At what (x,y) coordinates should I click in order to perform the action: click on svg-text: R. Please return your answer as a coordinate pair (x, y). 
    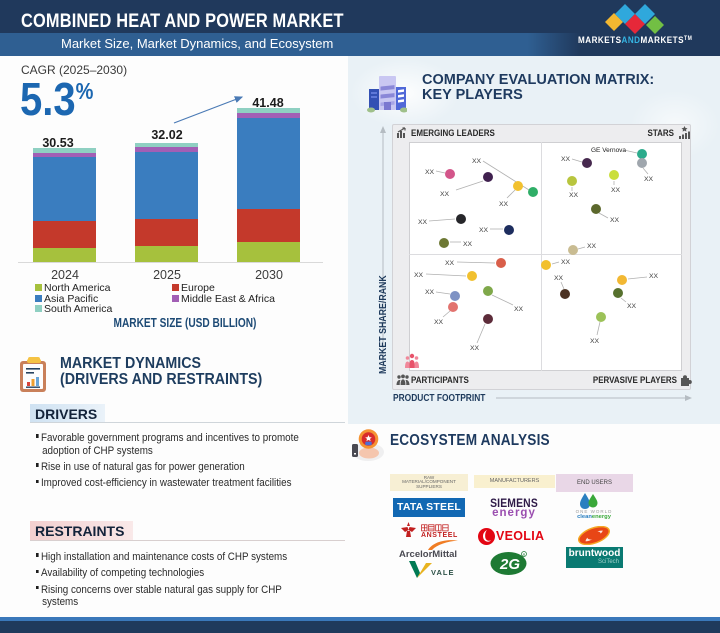
    Looking at the image, I should click on (524, 555).